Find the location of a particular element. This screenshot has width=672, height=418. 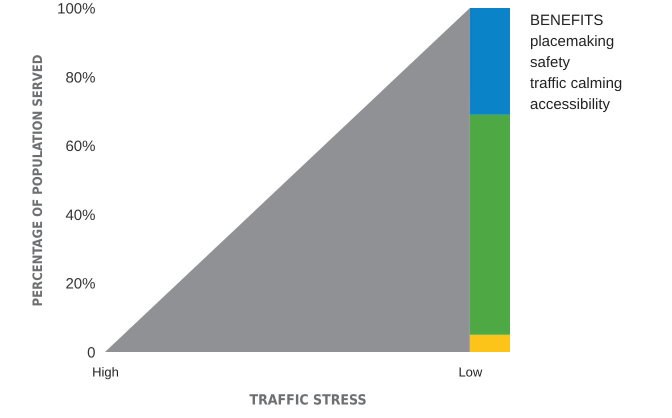

y-tick-label: 100% is located at coordinates (76, 9).